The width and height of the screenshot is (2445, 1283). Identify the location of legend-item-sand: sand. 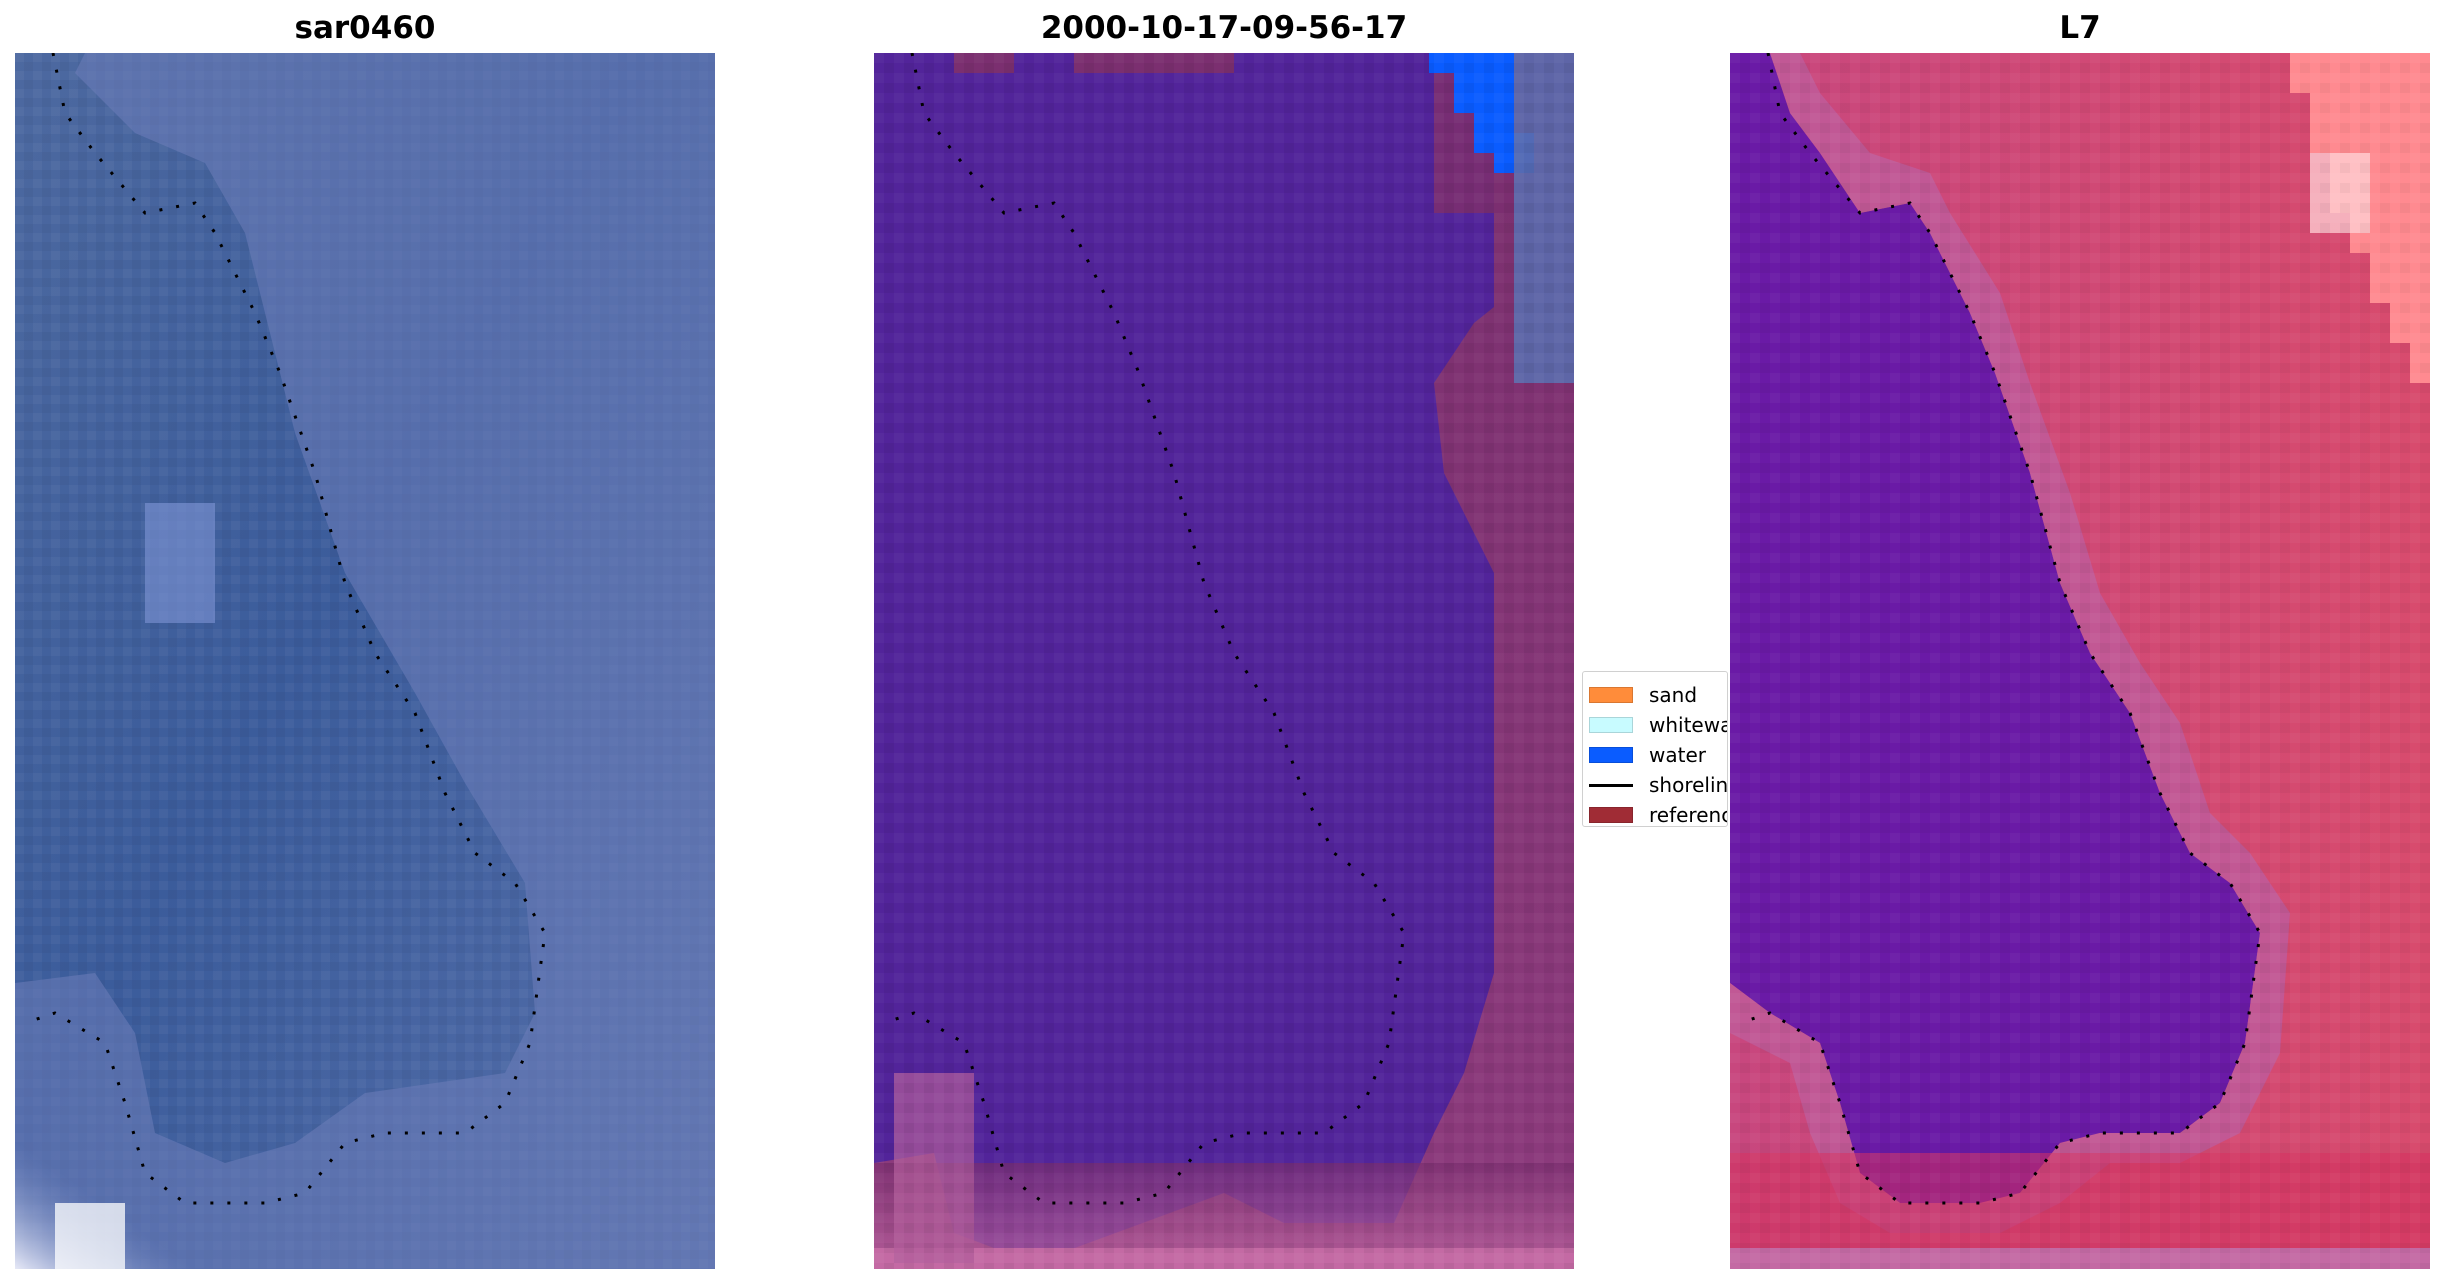
(1643, 695).